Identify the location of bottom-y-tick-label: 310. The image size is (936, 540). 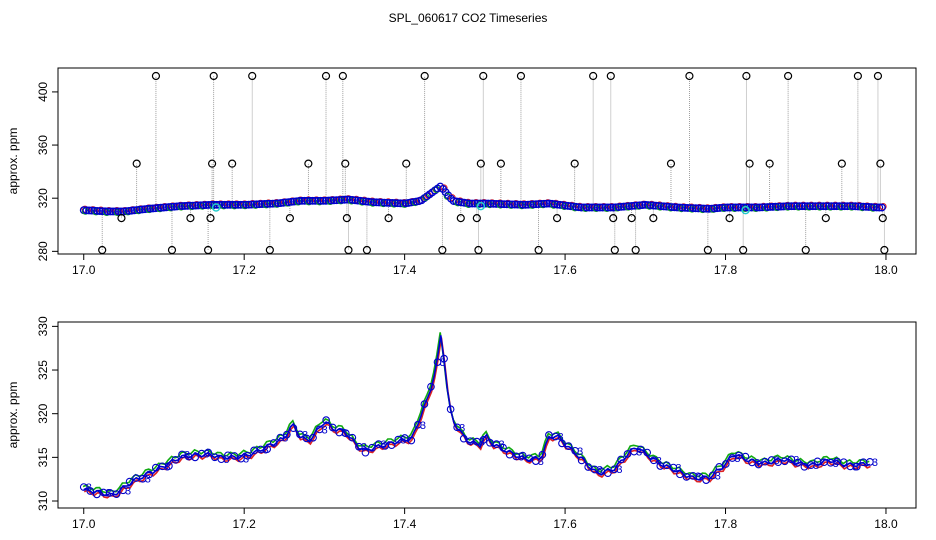
(43, 501).